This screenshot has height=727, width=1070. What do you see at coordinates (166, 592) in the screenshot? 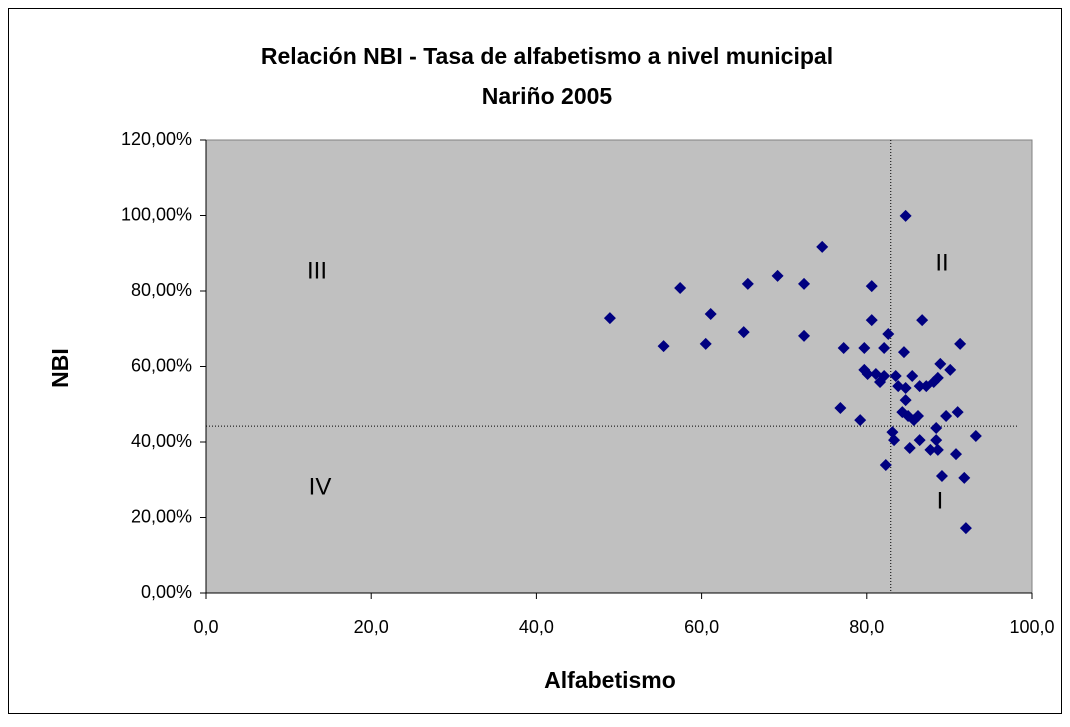
I see `y-tick-label: 0,00%` at bounding box center [166, 592].